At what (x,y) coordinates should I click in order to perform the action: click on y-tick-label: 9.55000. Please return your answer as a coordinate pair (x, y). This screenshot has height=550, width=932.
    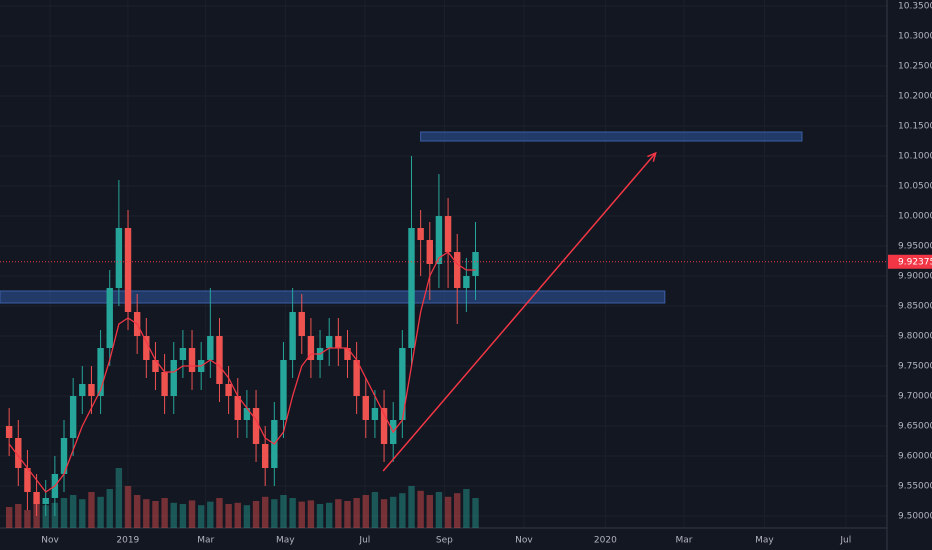
    Looking at the image, I should click on (915, 487).